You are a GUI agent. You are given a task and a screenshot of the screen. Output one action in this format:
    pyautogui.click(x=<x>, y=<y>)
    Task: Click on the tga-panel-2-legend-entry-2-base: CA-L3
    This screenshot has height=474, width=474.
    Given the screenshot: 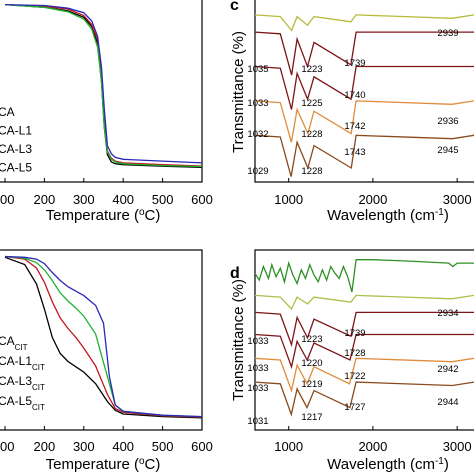 What is the action you would take?
    pyautogui.click(x=16, y=381)
    